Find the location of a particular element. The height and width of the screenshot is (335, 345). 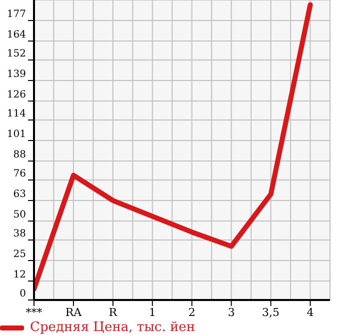

y-tick-label: 50 is located at coordinates (19, 215).